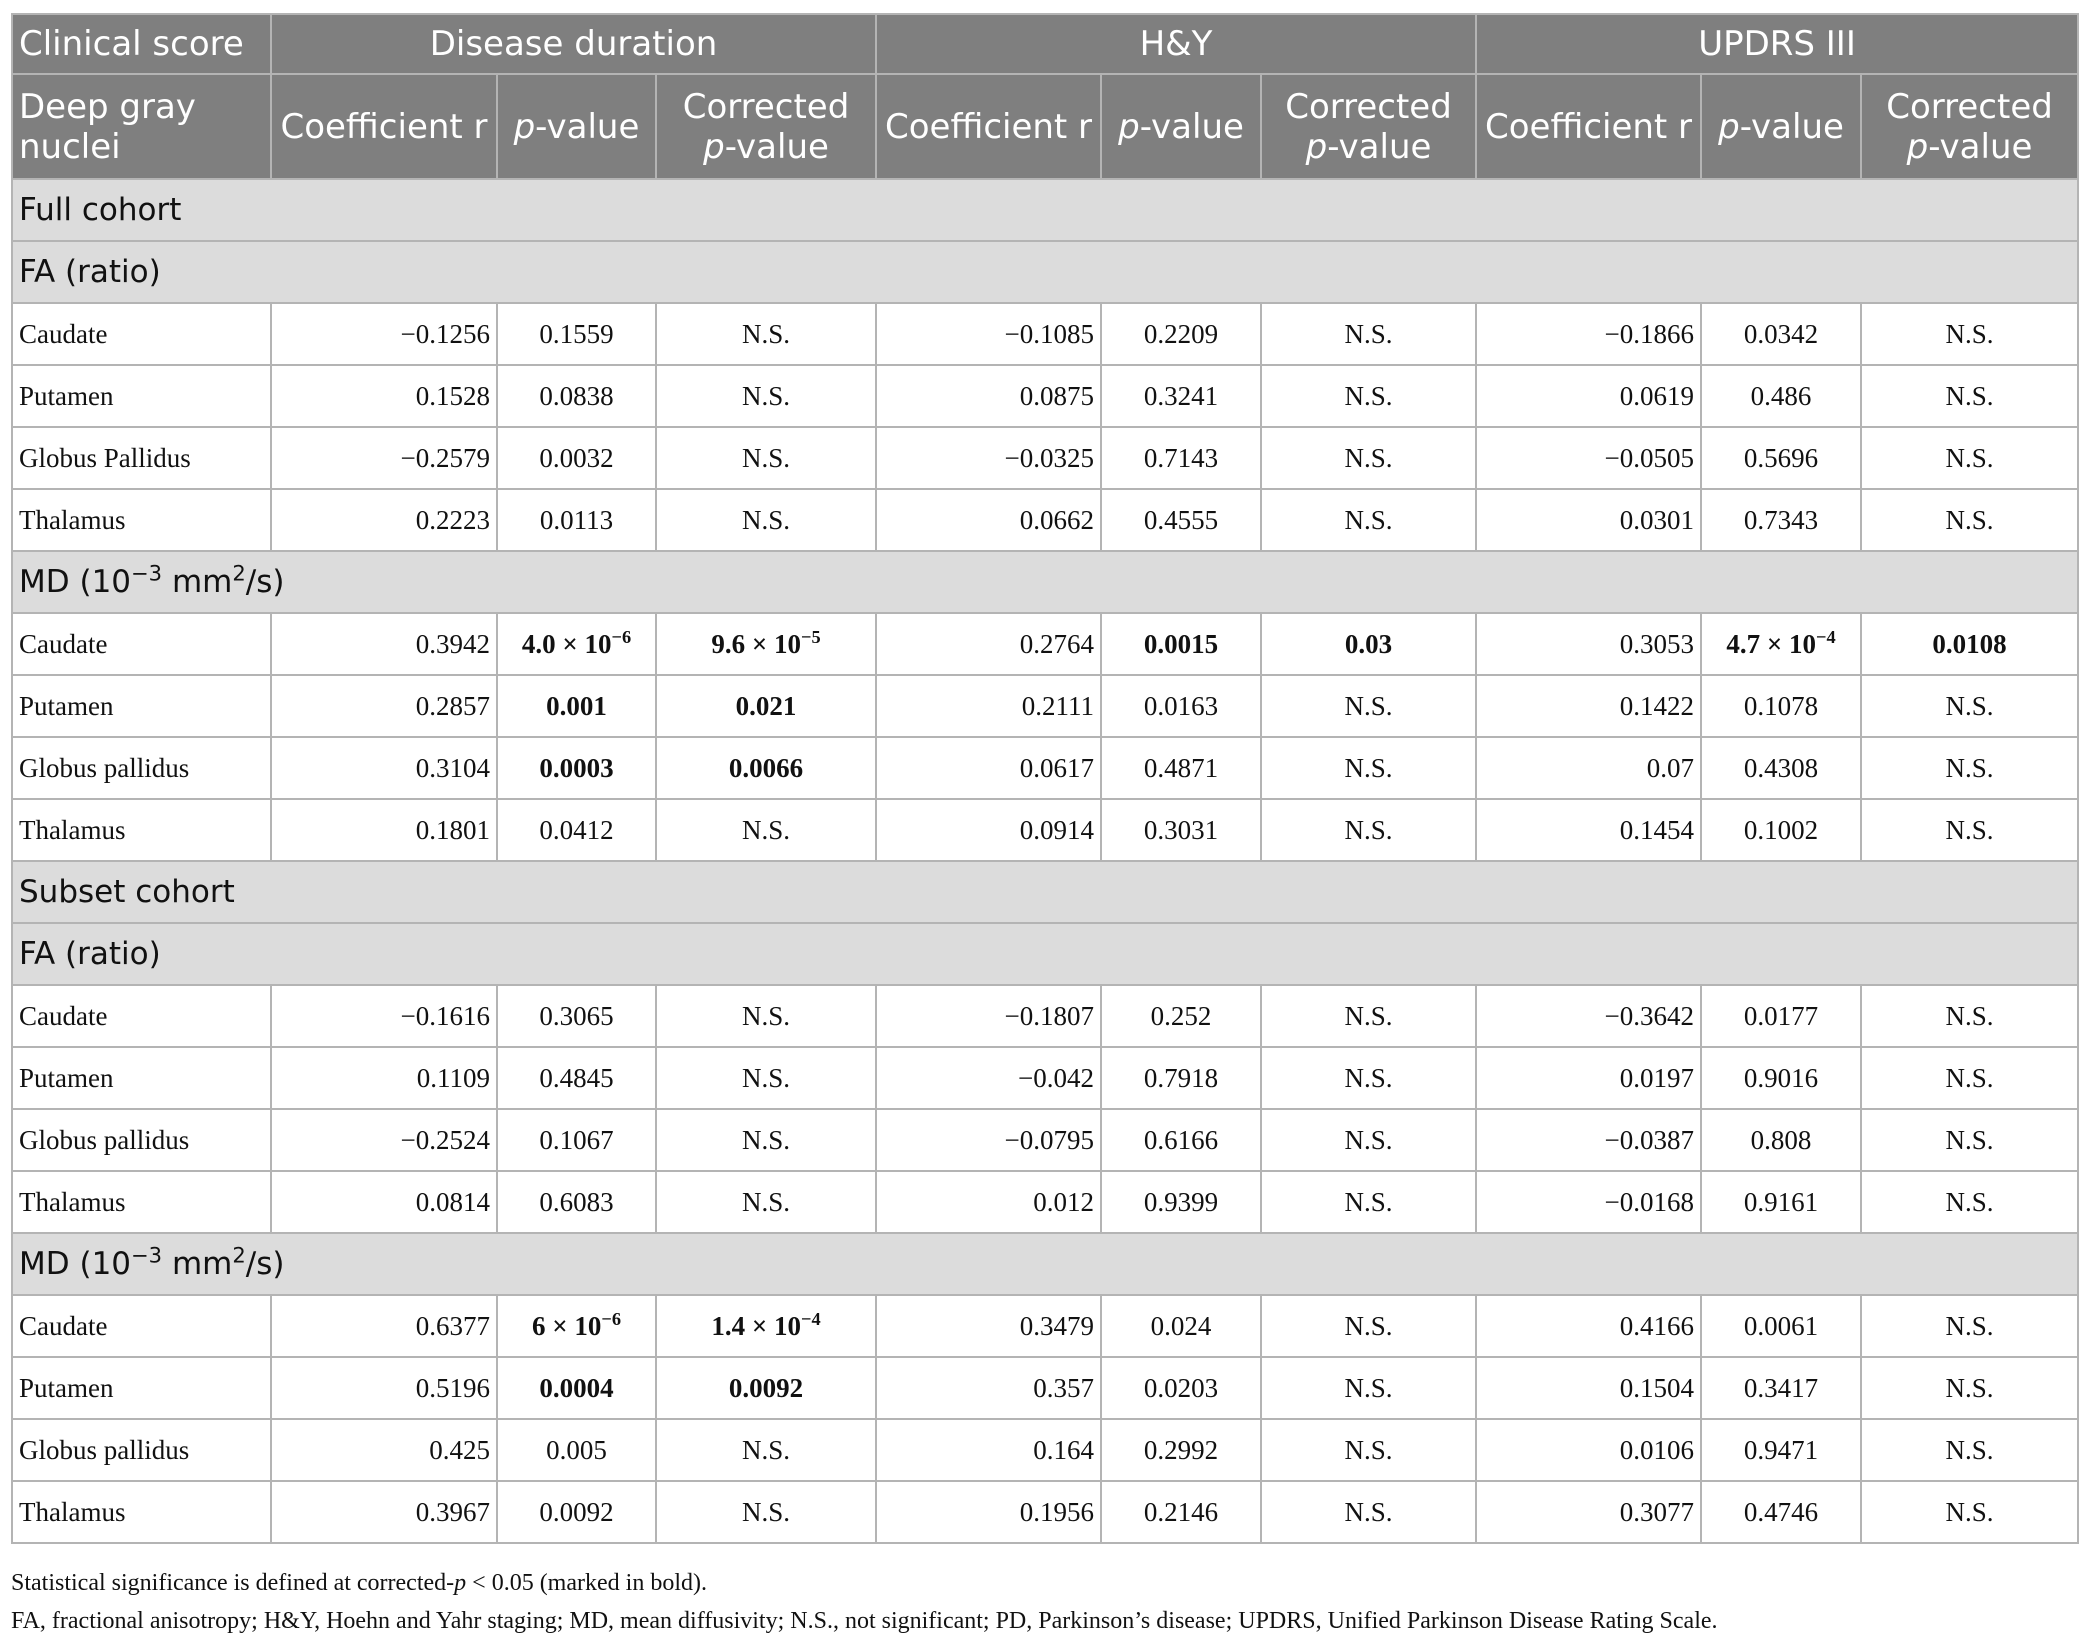  I want to click on cell: 9.6 × 10⁻⁵, so click(766, 644).